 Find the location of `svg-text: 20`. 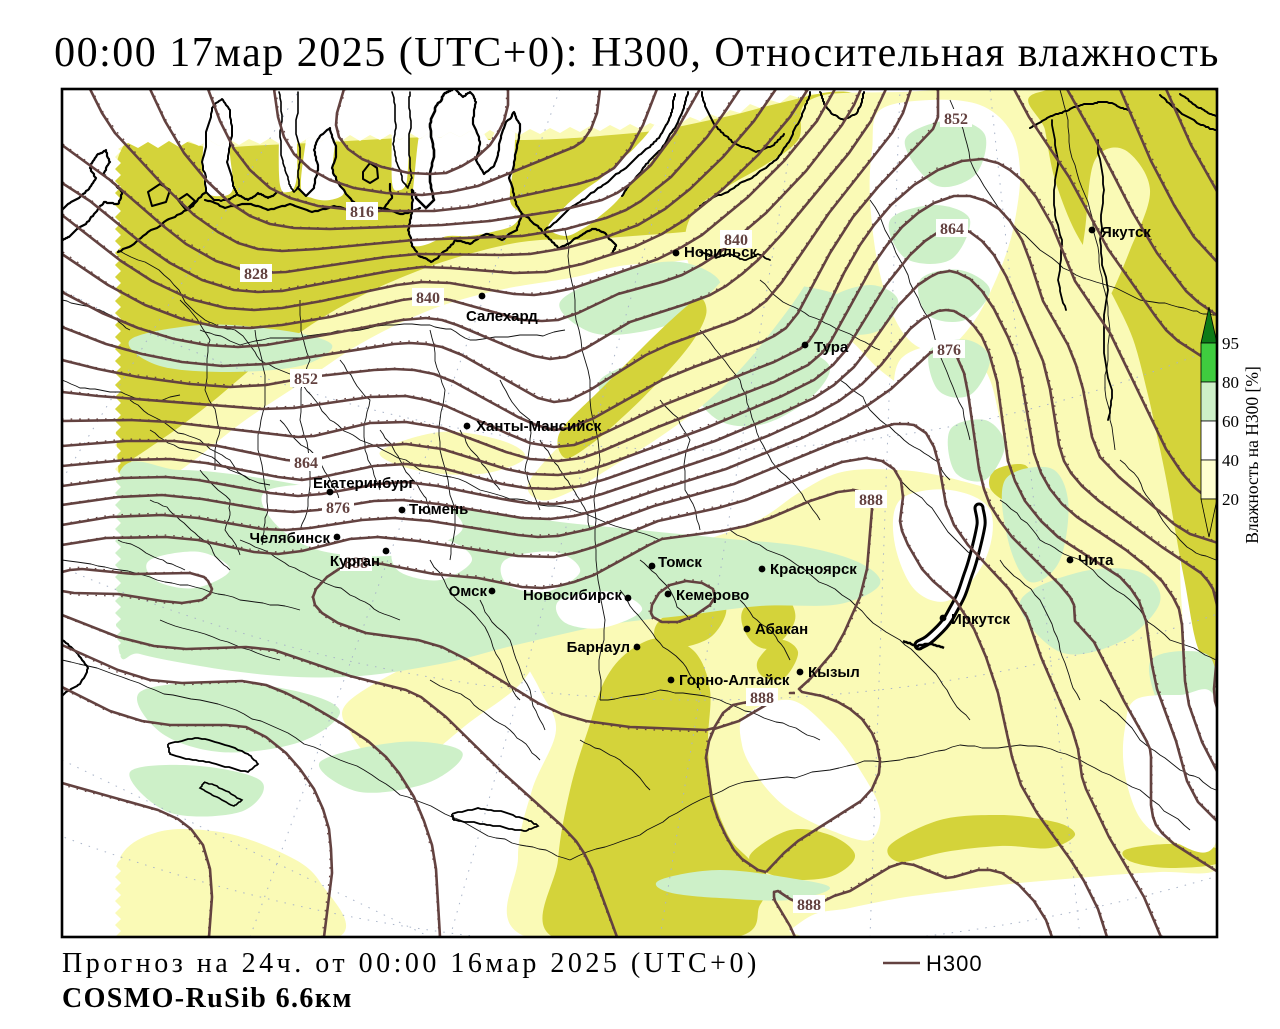

svg-text: 20 is located at coordinates (1230, 499).